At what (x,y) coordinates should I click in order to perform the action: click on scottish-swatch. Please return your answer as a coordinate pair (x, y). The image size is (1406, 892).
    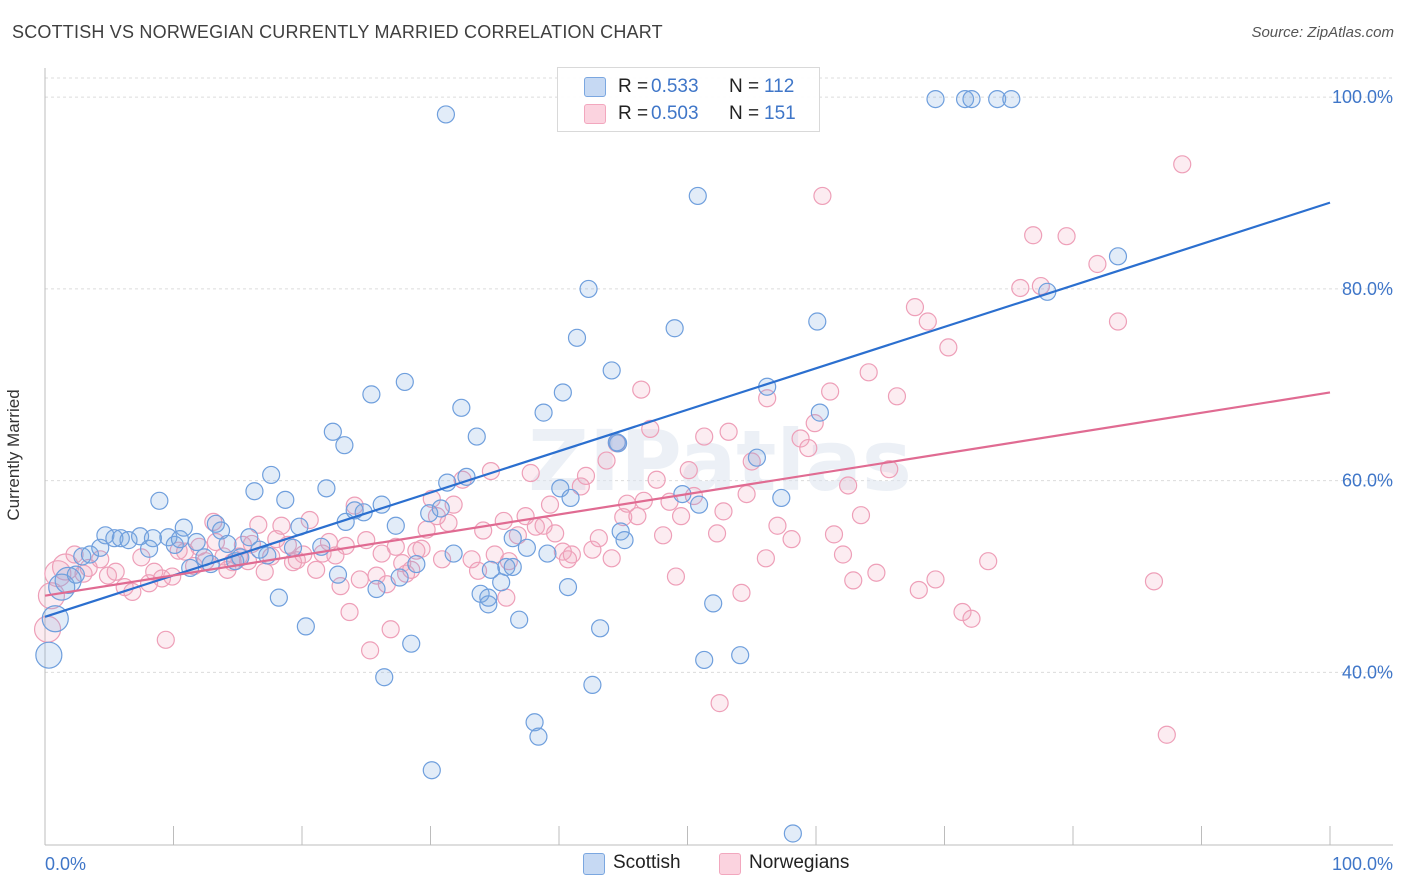
    Looking at the image, I should click on (595, 87).